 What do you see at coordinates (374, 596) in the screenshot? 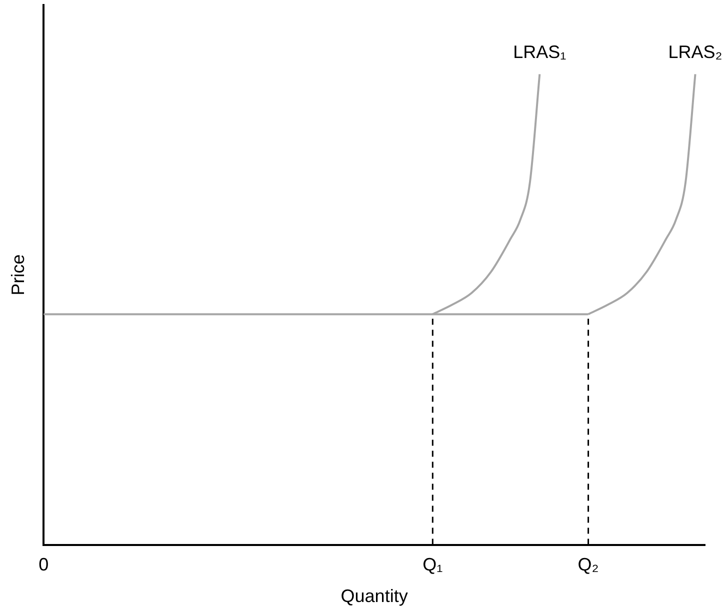
I see `x-axis-title: Quantity` at bounding box center [374, 596].